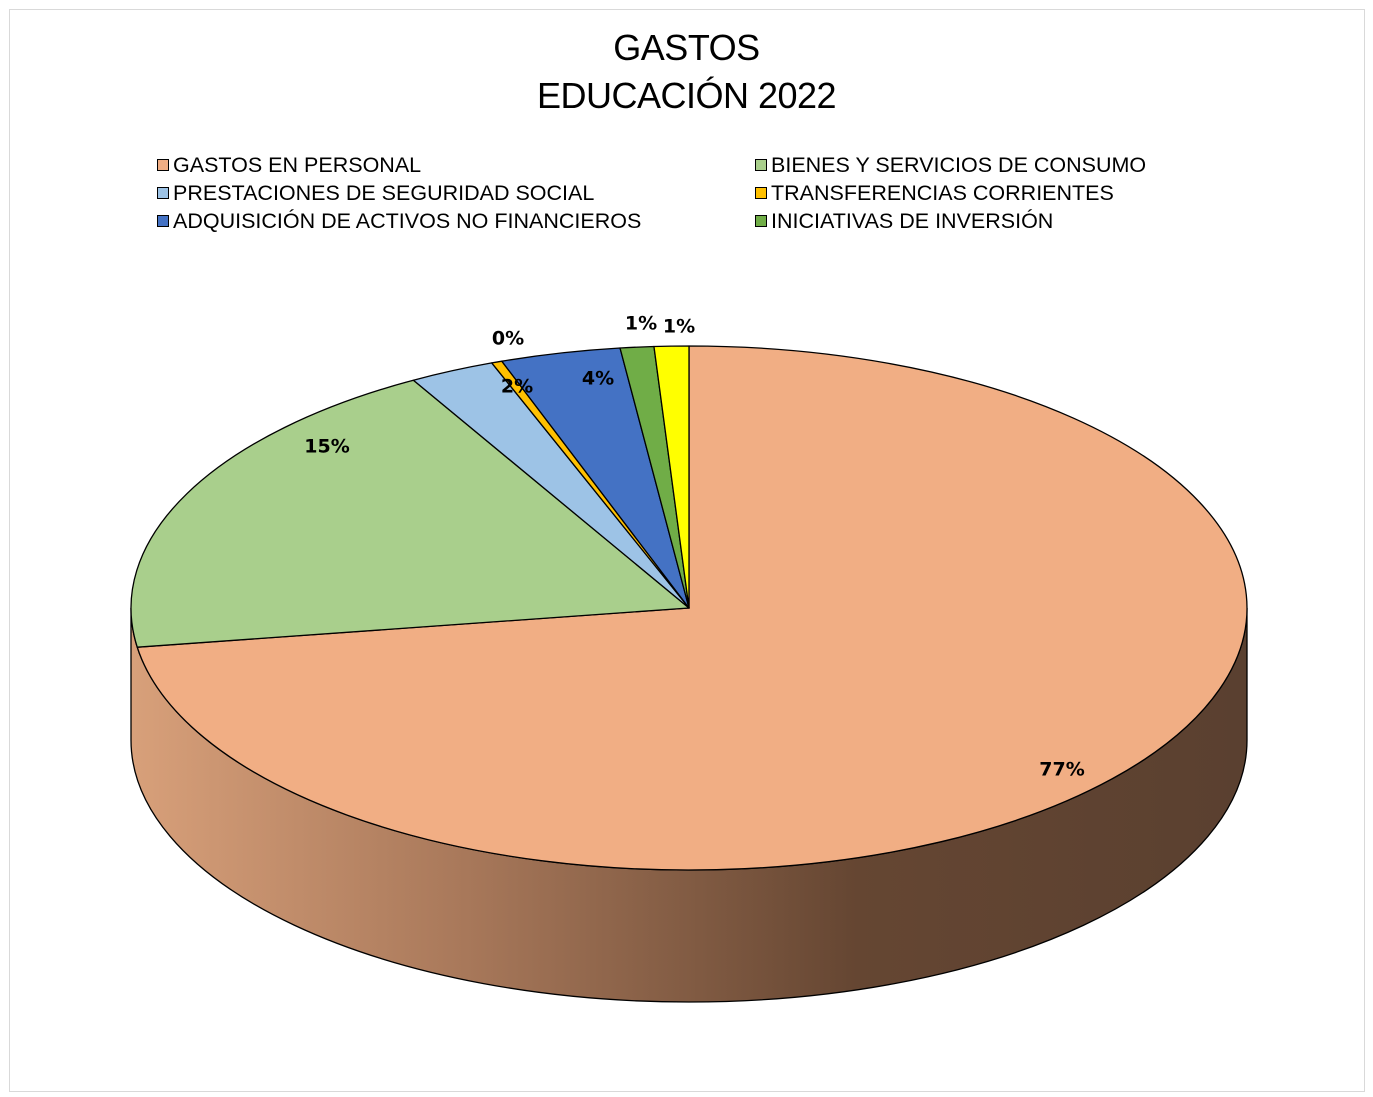 The height and width of the screenshot is (1097, 1373). What do you see at coordinates (508, 339) in the screenshot?
I see `data-label-4: 0%` at bounding box center [508, 339].